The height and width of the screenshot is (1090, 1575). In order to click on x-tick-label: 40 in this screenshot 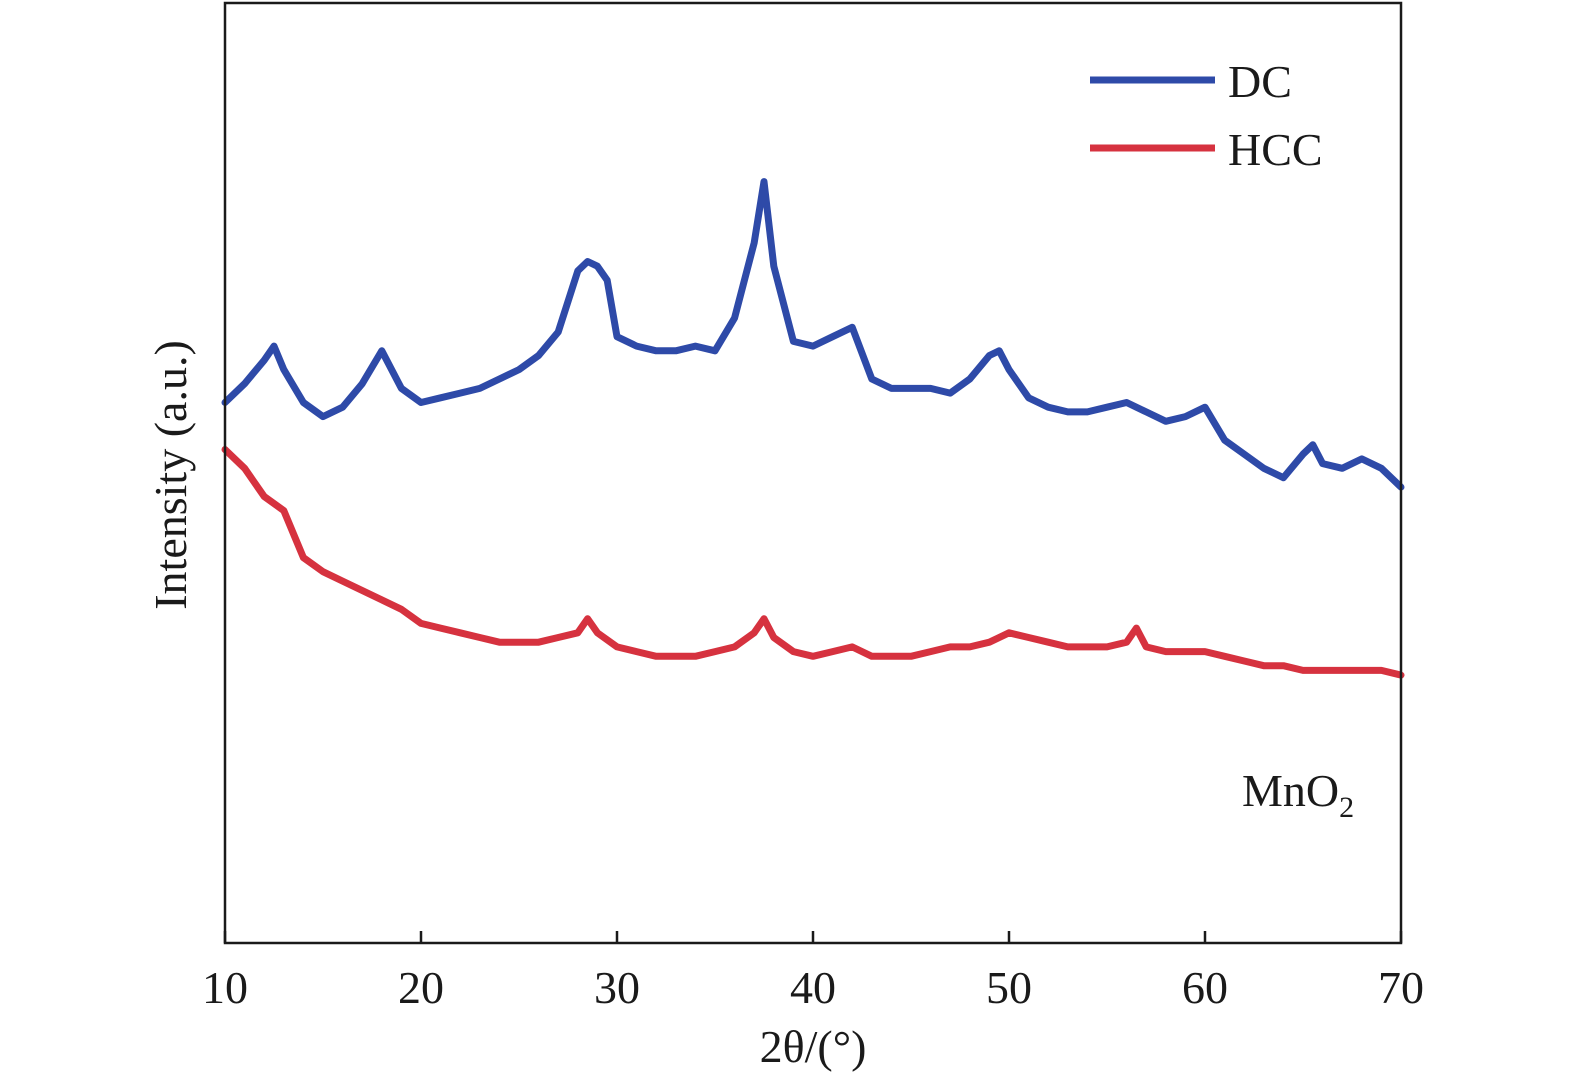, I will do `click(813, 987)`.